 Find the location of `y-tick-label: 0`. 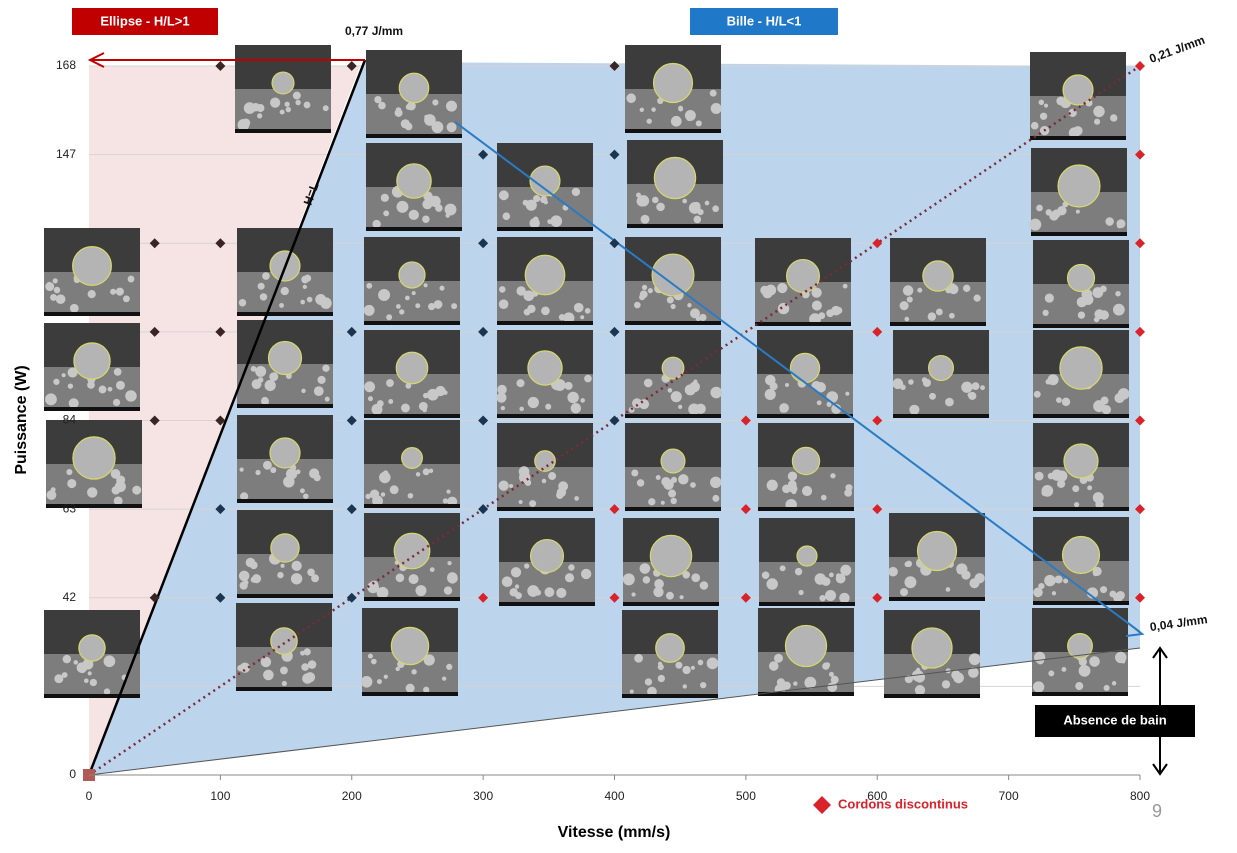

y-tick-label: 0 is located at coordinates (72, 774).